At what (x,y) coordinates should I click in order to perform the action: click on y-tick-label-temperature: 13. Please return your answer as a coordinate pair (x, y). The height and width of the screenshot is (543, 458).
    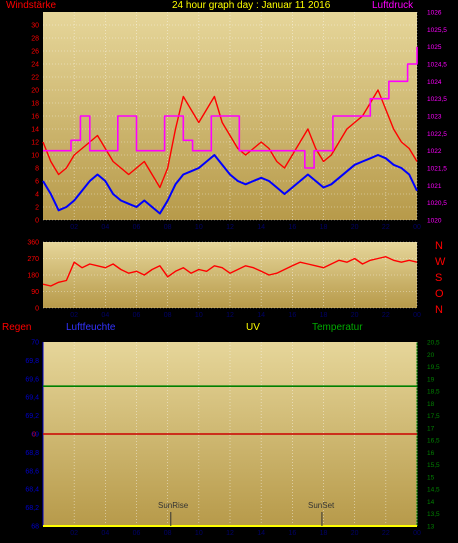
    Looking at the image, I should click on (431, 527).